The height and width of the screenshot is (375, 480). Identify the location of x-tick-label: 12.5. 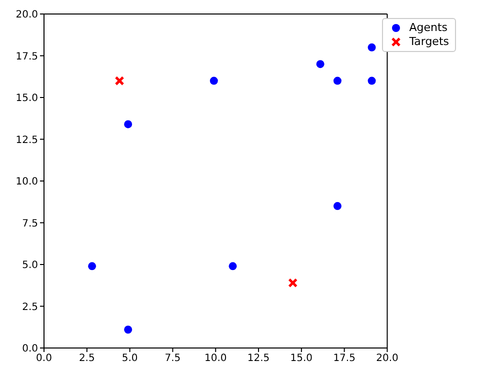
(258, 358).